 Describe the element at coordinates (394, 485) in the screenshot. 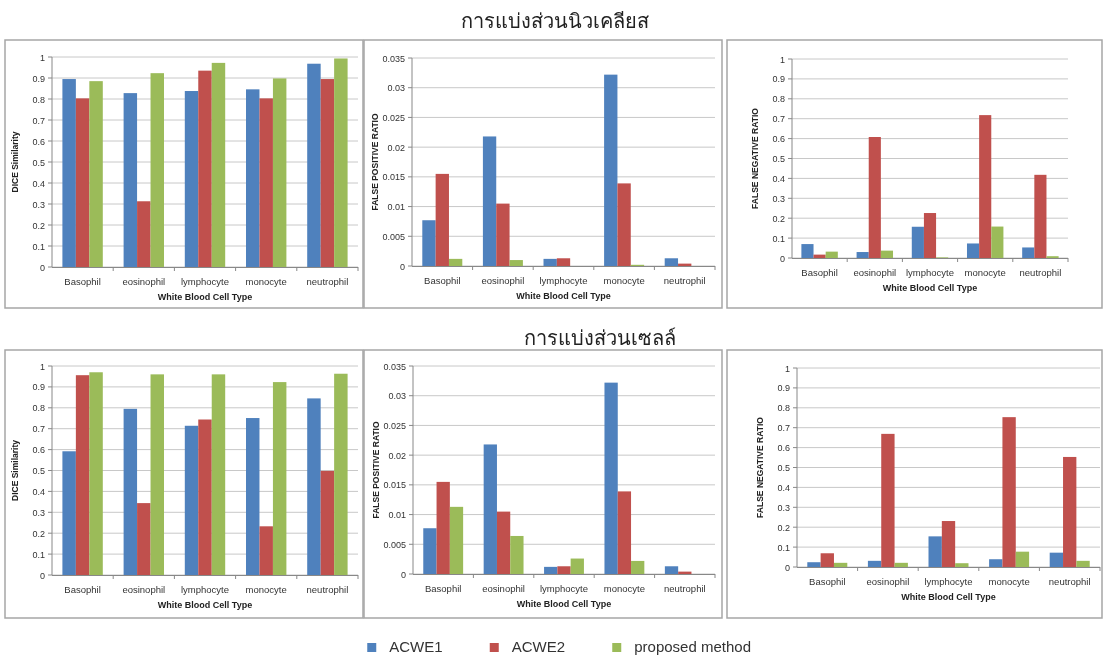

I see `y-tick-label: 0.015` at that location.